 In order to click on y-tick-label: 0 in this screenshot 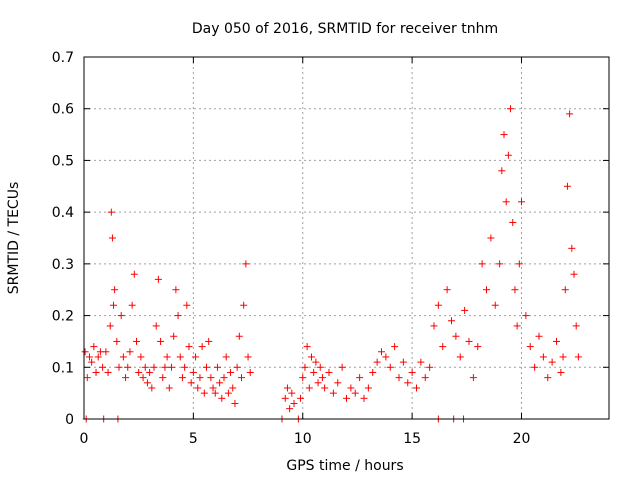, I will do `click(69, 420)`.